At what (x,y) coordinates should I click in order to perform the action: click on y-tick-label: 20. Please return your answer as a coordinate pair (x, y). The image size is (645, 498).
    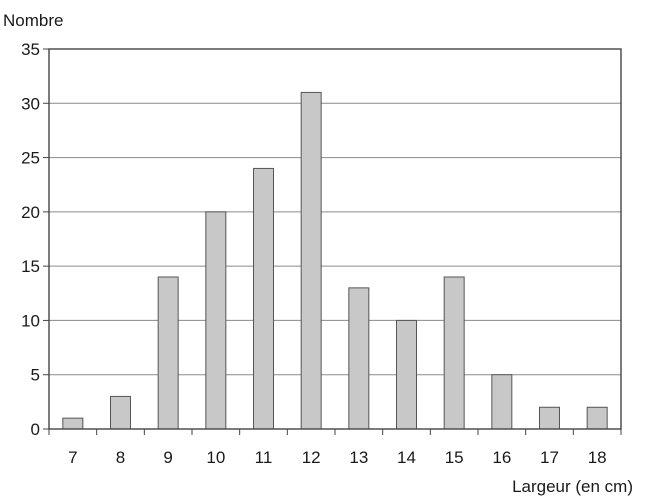
    Looking at the image, I should click on (30, 212).